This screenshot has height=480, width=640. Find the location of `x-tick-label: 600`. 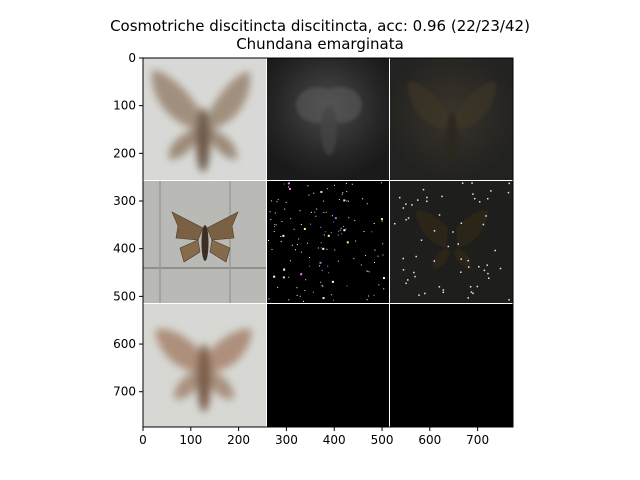

x-tick-label: 600 is located at coordinates (429, 440).